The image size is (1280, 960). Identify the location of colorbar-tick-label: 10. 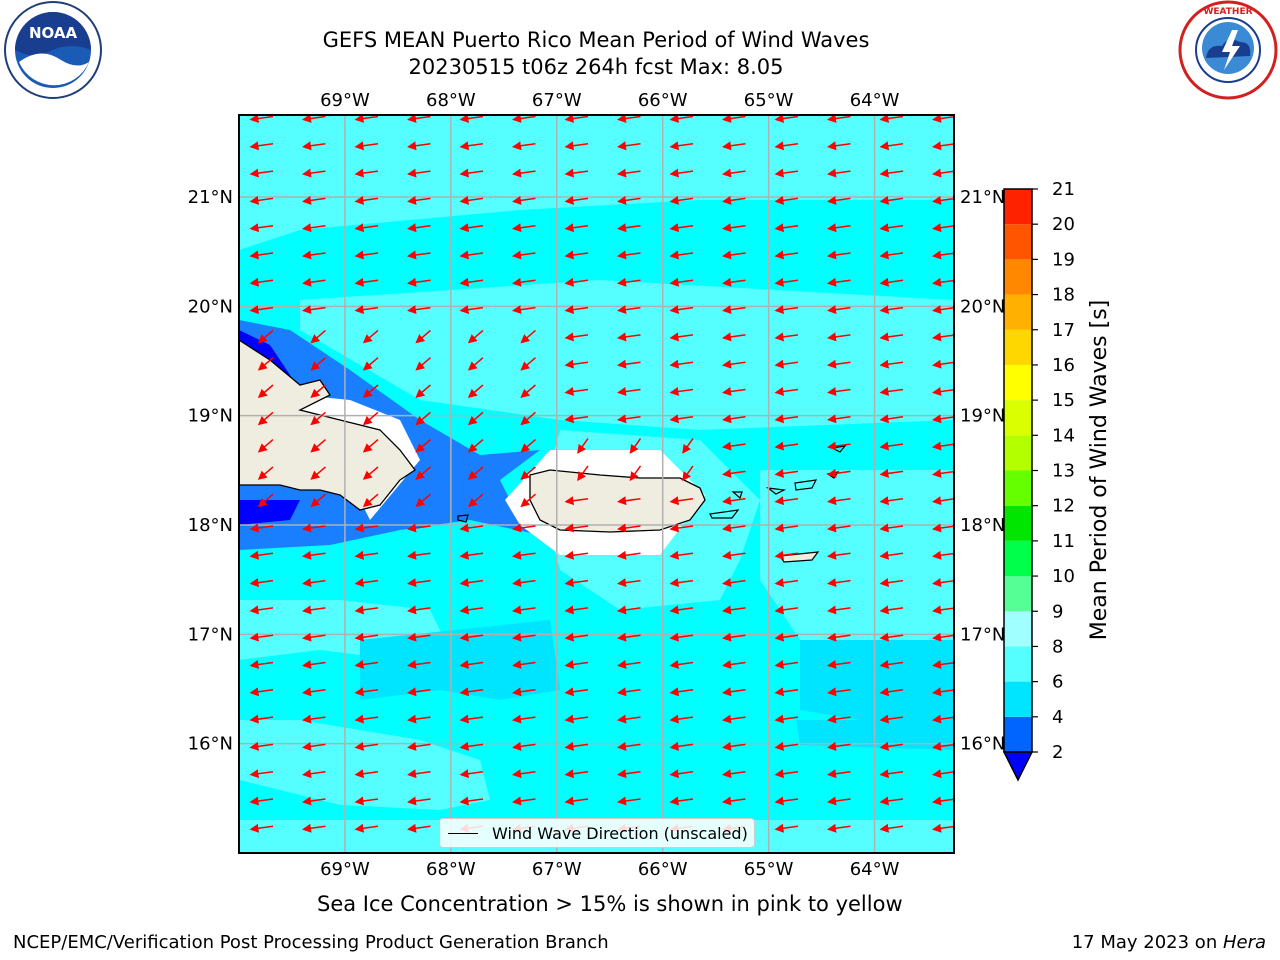
(1063, 576).